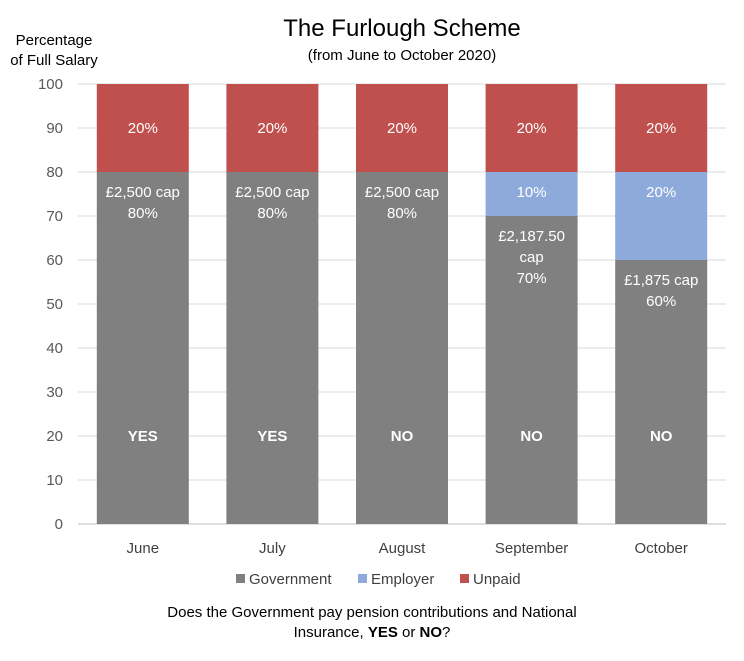  I want to click on legend-label: Employer, so click(402, 579).